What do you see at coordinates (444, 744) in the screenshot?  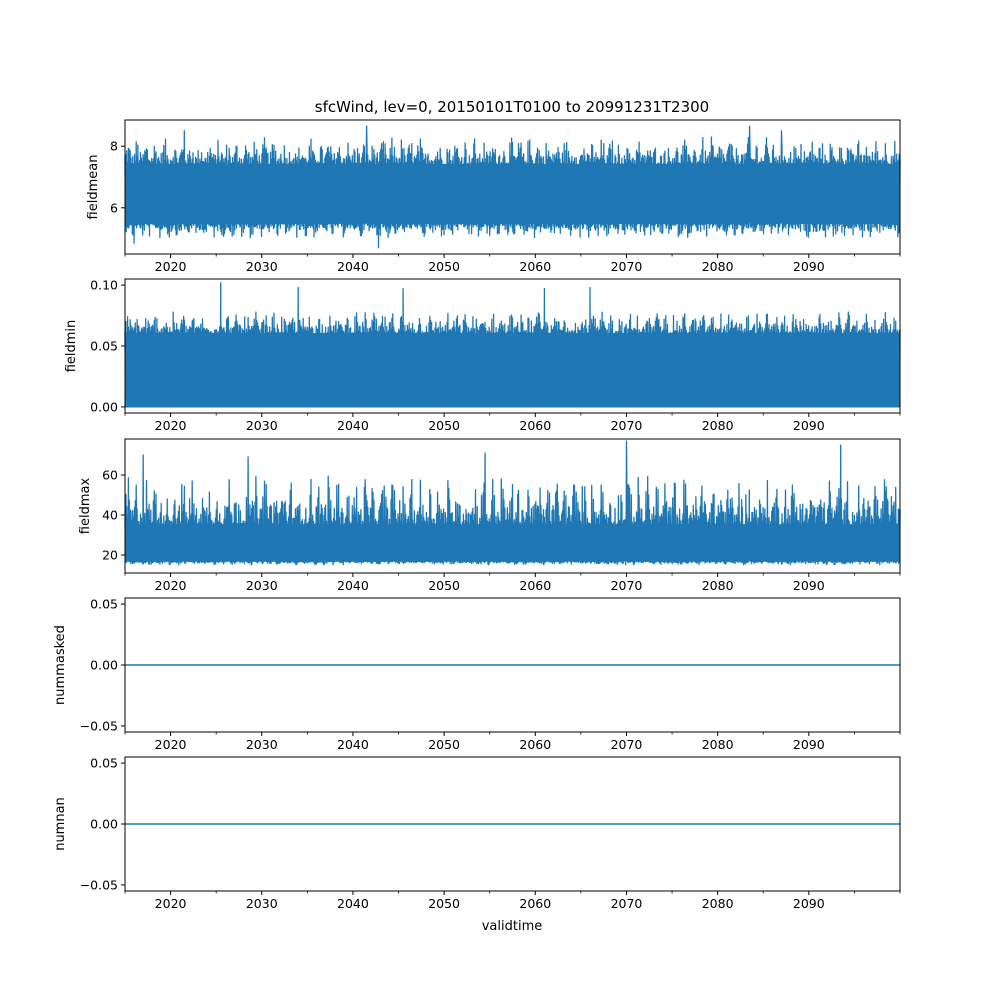 I see `x-tick-label-nummasked: 2050` at bounding box center [444, 744].